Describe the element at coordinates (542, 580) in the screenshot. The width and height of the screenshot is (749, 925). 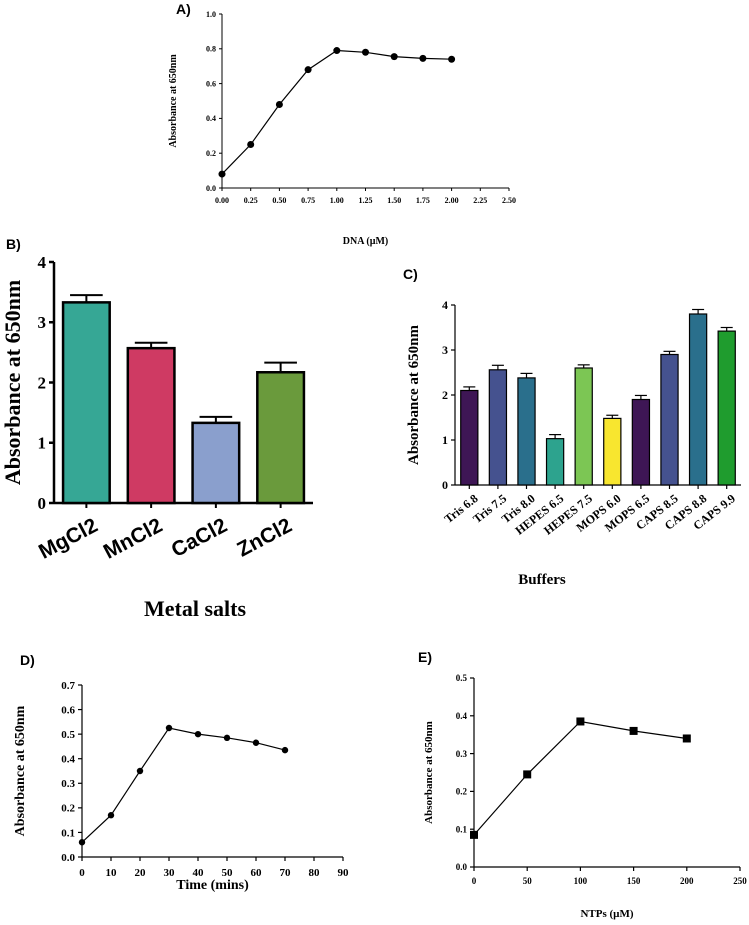
I see `x-axis-label: Buffers` at that location.